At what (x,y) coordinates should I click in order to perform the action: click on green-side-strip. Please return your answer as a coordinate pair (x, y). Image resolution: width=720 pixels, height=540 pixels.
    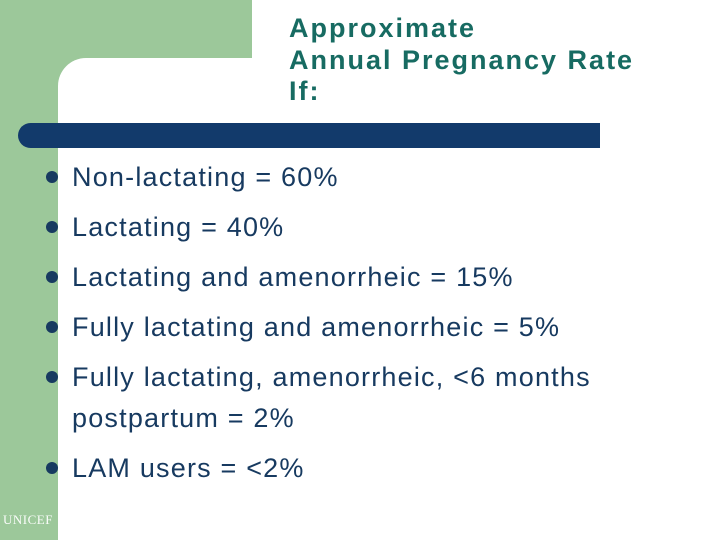
    Looking at the image, I should click on (29, 270).